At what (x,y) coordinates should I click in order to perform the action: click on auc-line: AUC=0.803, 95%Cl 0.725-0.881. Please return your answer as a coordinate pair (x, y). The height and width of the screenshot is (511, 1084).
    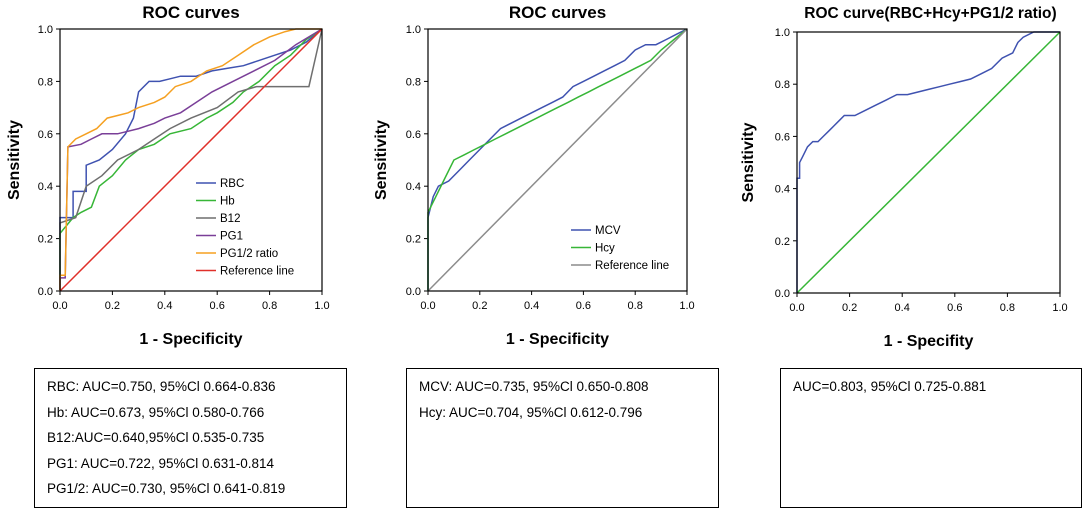
    Looking at the image, I should click on (890, 386).